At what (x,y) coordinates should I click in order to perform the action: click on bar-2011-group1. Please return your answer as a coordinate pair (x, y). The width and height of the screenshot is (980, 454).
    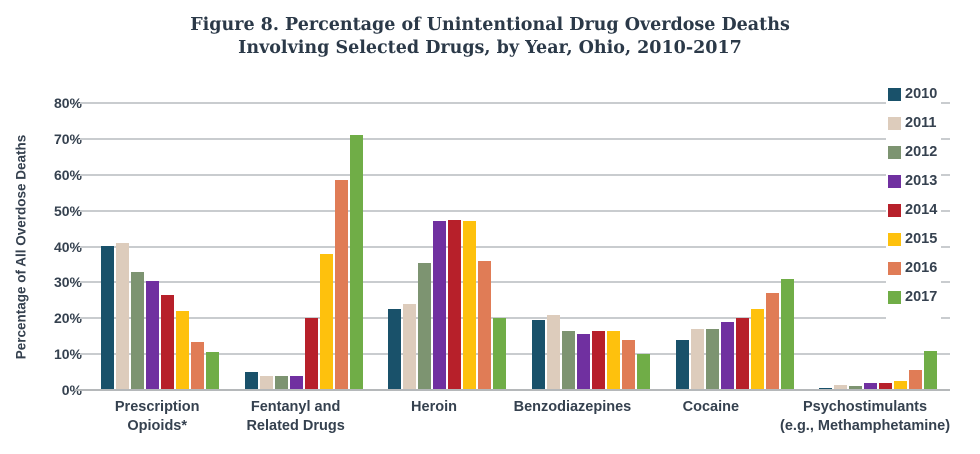
    Looking at the image, I should click on (122, 316).